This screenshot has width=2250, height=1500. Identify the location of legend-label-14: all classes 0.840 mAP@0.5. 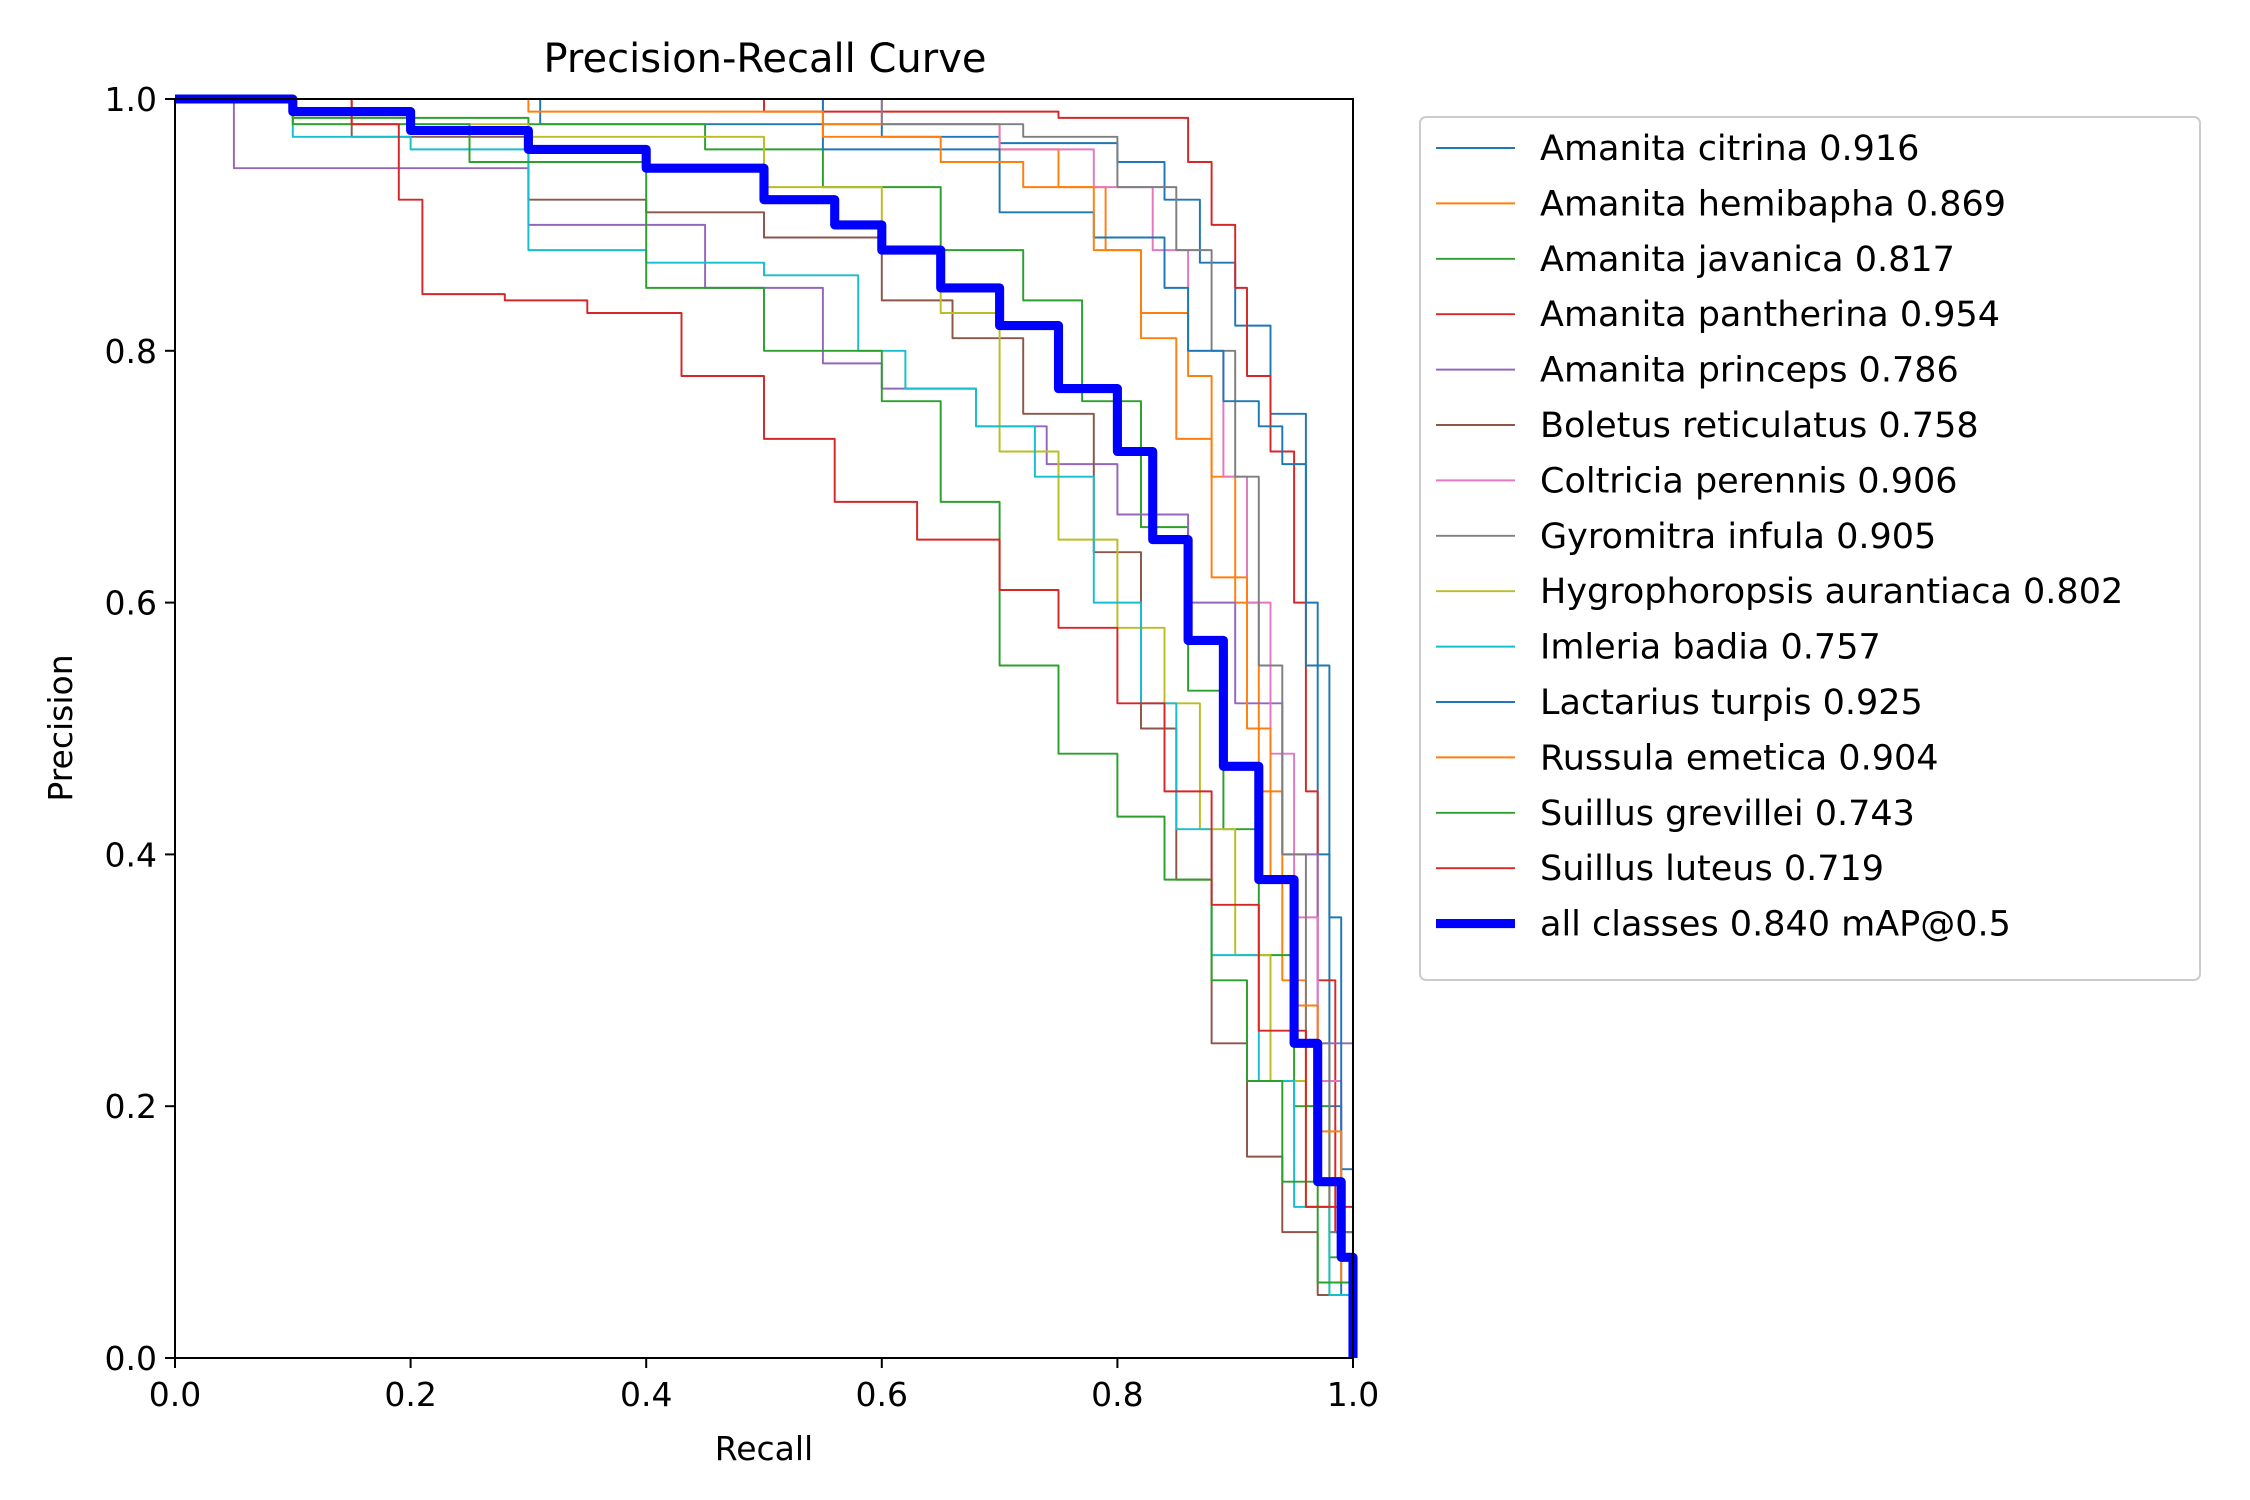
(1775, 925).